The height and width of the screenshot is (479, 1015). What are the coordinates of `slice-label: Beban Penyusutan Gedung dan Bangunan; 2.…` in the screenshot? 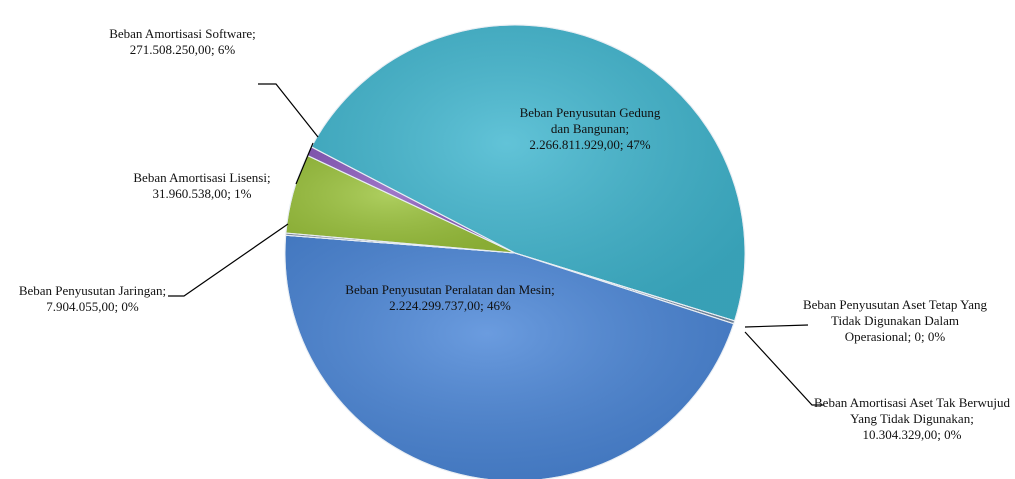 It's located at (590, 129).